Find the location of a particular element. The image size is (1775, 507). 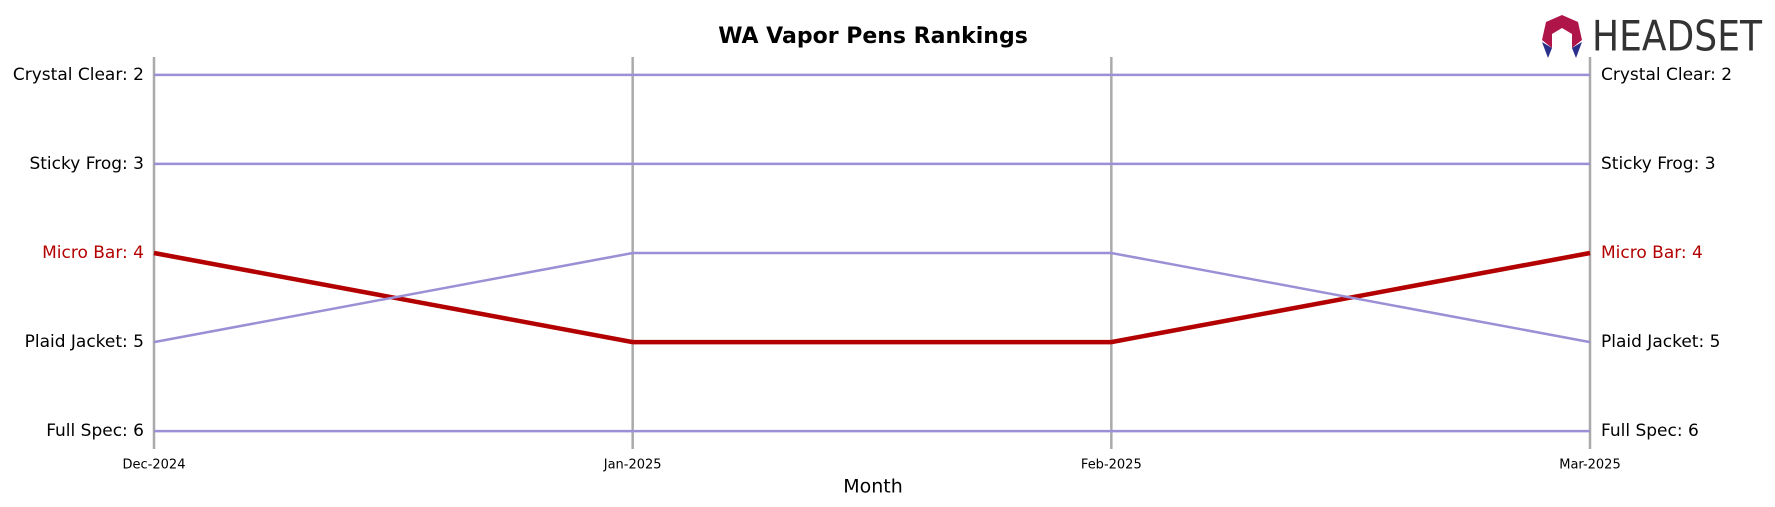

end-label: Crystal Clear: 2 is located at coordinates (1666, 75).